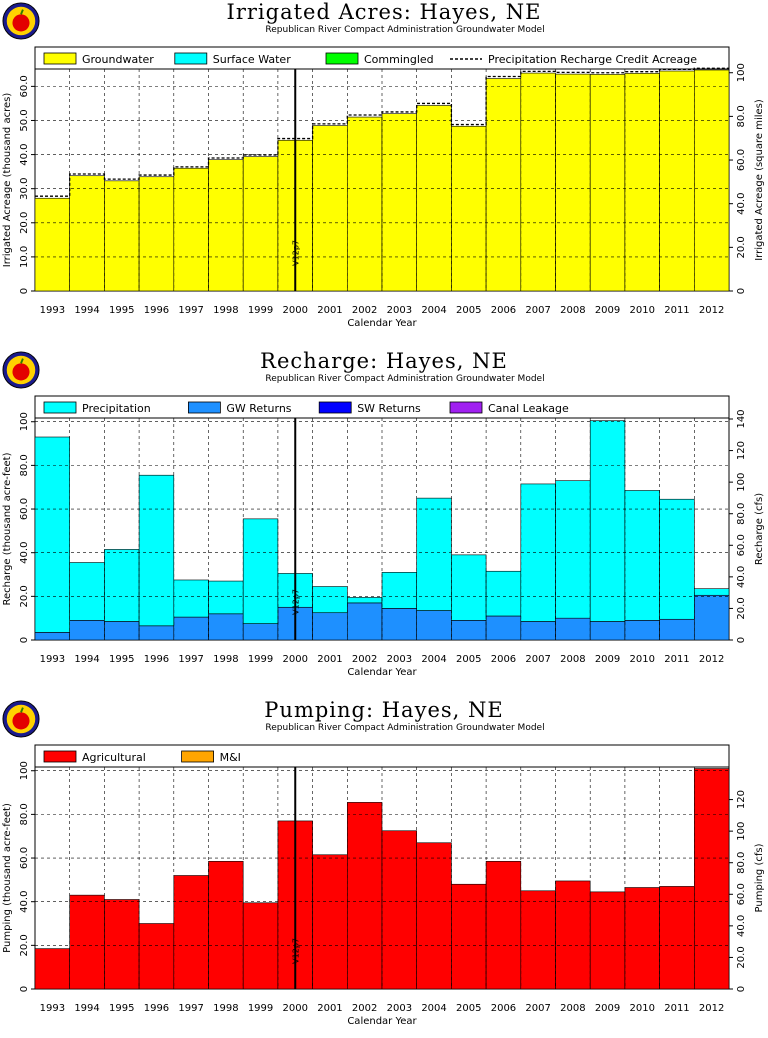 Image resolution: width=768 pixels, height=1038 pixels. What do you see at coordinates (741, 863) in the screenshot?
I see `y2-tick-label: 80.0` at bounding box center [741, 863].